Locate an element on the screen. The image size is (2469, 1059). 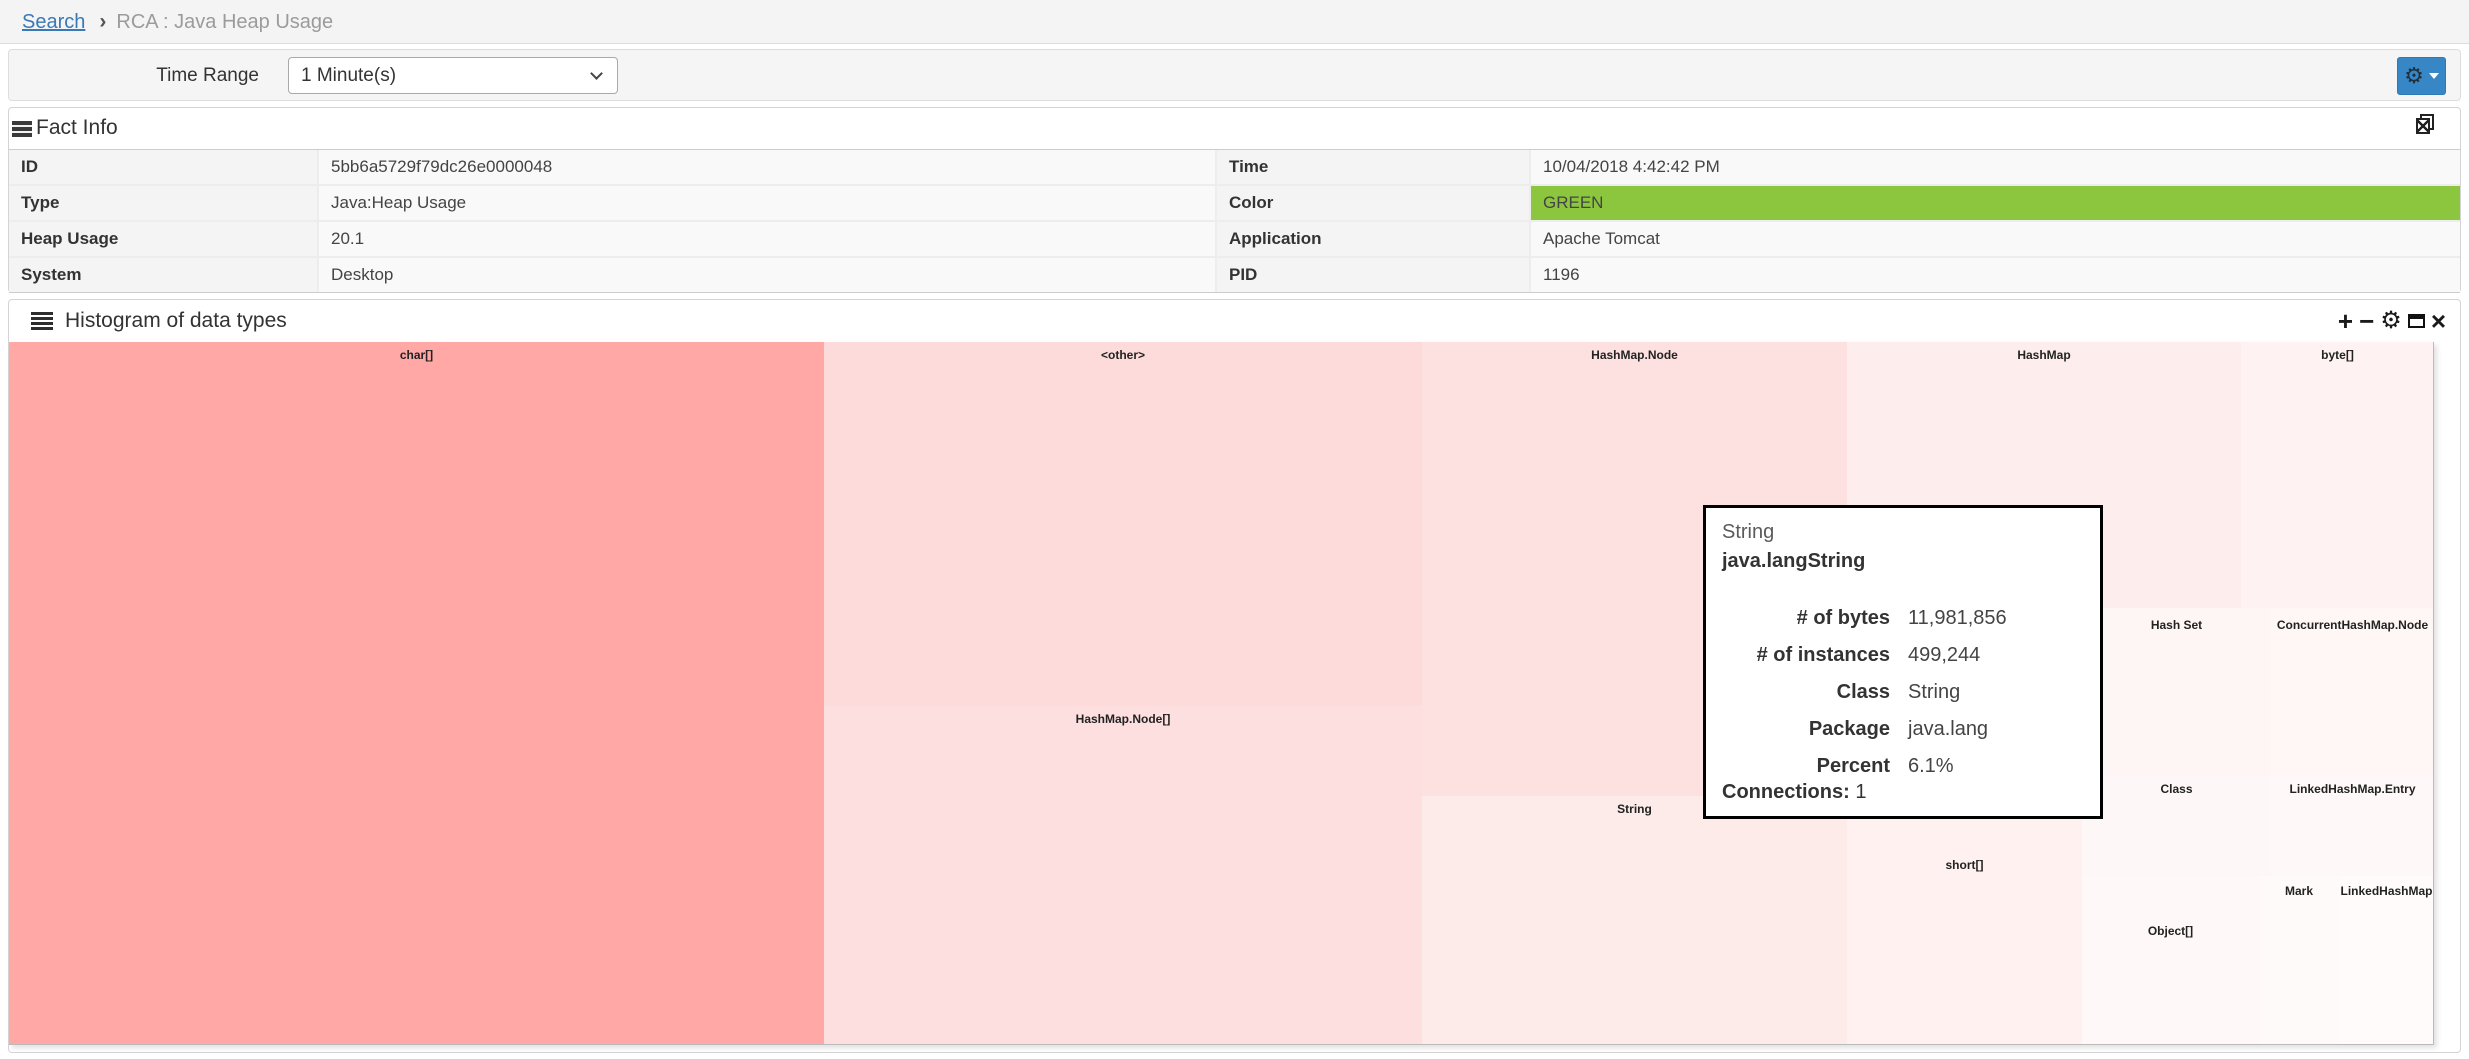
treemap-cell: ConcurrentHashMap.Node is located at coordinates (2352, 692).